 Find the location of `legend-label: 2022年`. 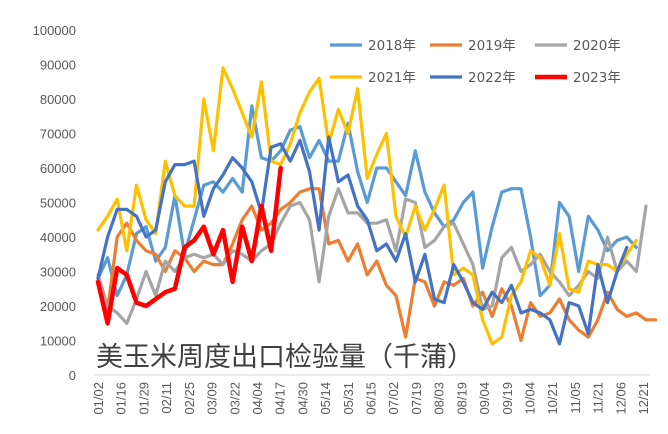

legend-label: 2022年 is located at coordinates (492, 78).